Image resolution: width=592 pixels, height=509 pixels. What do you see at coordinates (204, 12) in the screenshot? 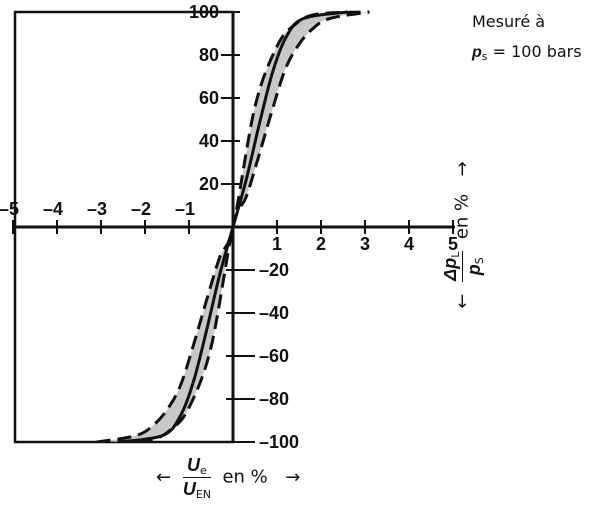
I see `y-tick-label: 100` at bounding box center [204, 12].